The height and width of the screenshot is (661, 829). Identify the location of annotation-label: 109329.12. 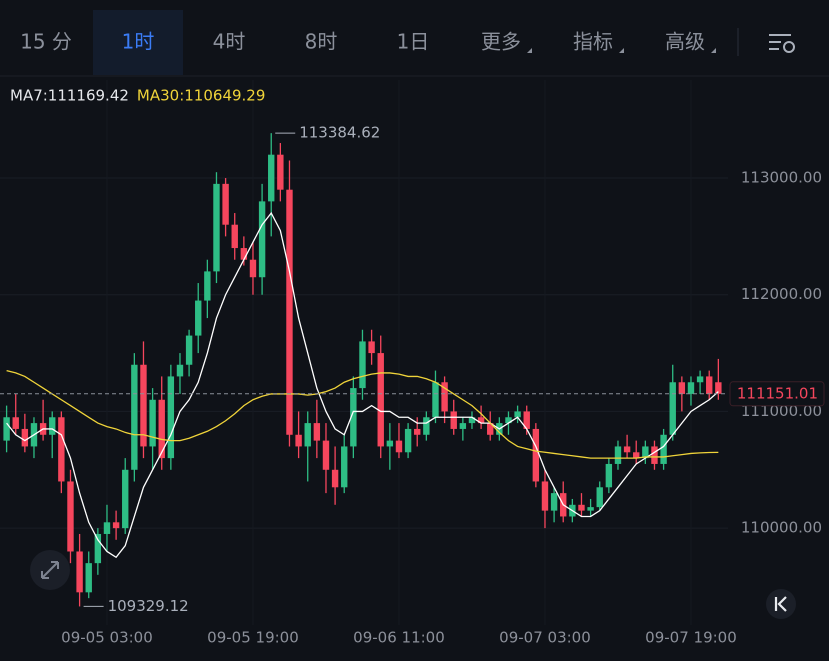
(148, 606).